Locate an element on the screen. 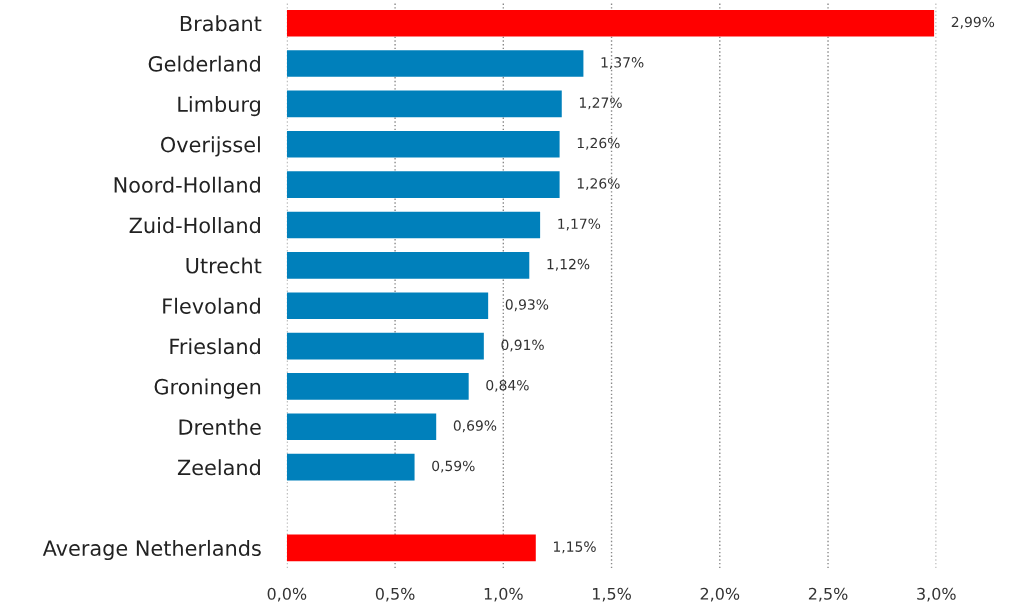 This screenshot has height=603, width=1010. x-tick-label: 3,0% is located at coordinates (936, 594).